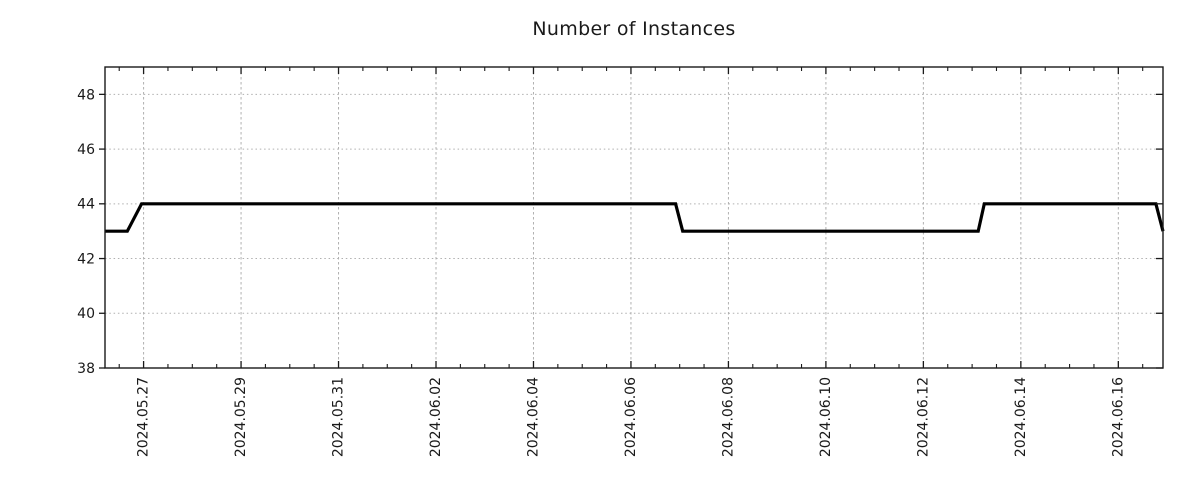  Describe the element at coordinates (826, 417) in the screenshot. I see `svg-text: 2024.06.10` at that location.